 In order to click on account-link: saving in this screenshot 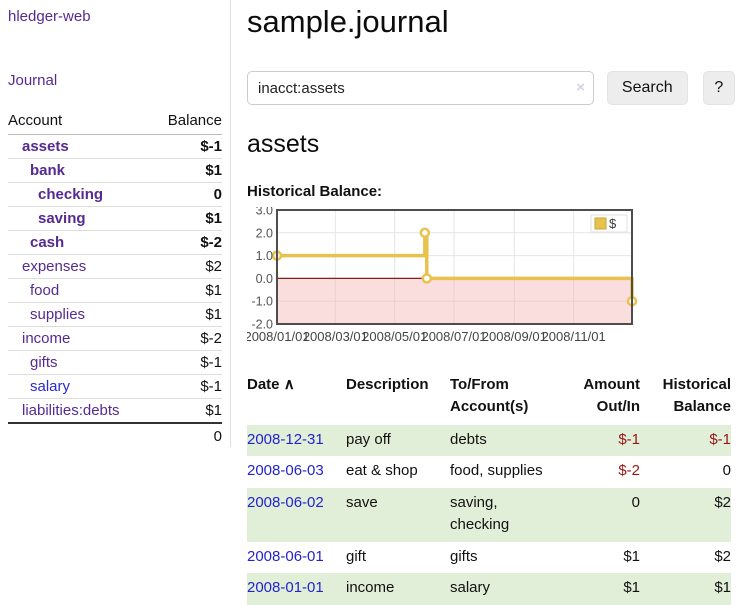, I will do `click(62, 218)`.